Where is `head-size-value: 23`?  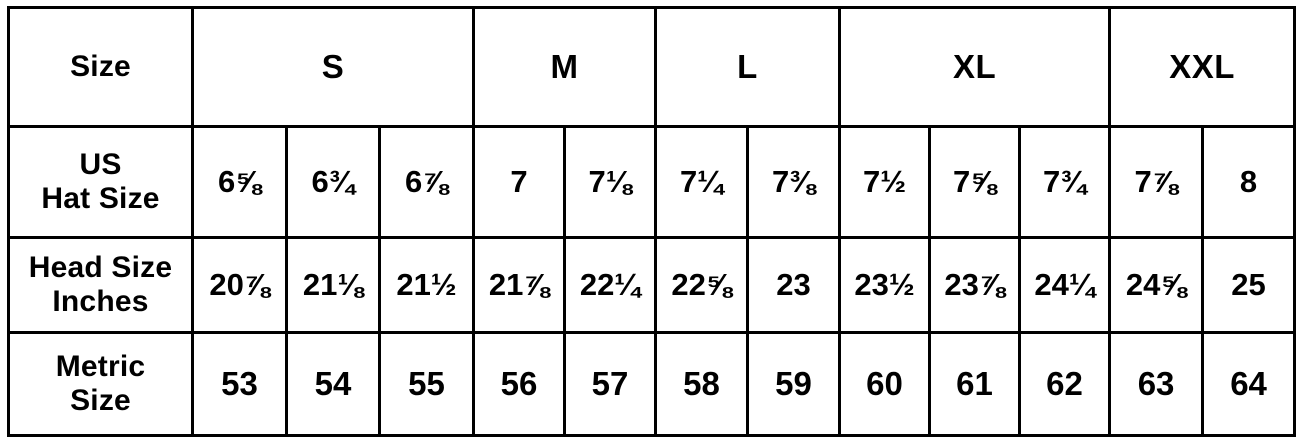
head-size-value: 23 is located at coordinates (793, 284).